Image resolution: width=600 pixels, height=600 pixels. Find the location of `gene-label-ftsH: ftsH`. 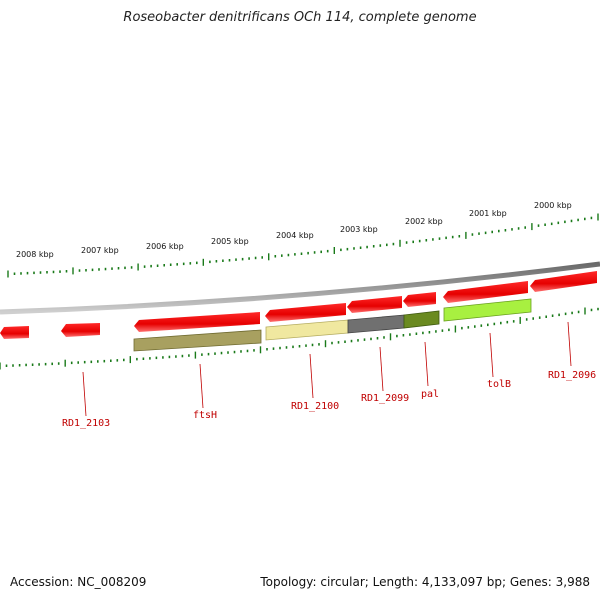

gene-label-ftsH: ftsH is located at coordinates (205, 415).